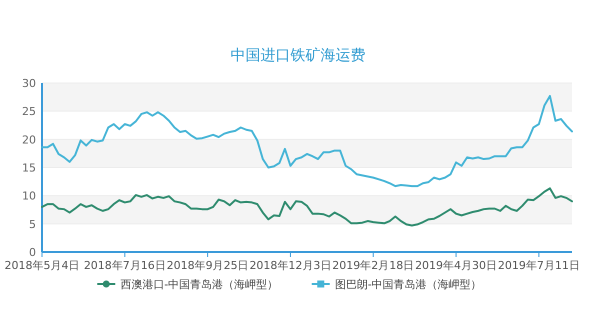 The width and height of the screenshot is (596, 334). What do you see at coordinates (42, 265) in the screenshot?
I see `x-tick-label: 2018年5月4日` at bounding box center [42, 265].